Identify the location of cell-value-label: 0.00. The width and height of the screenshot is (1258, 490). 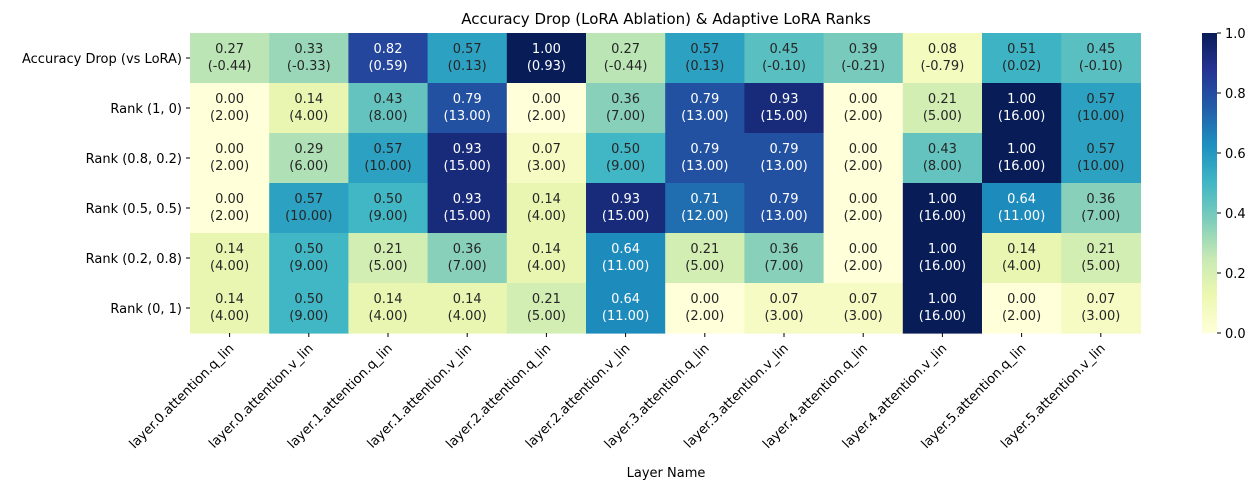
(229, 99).